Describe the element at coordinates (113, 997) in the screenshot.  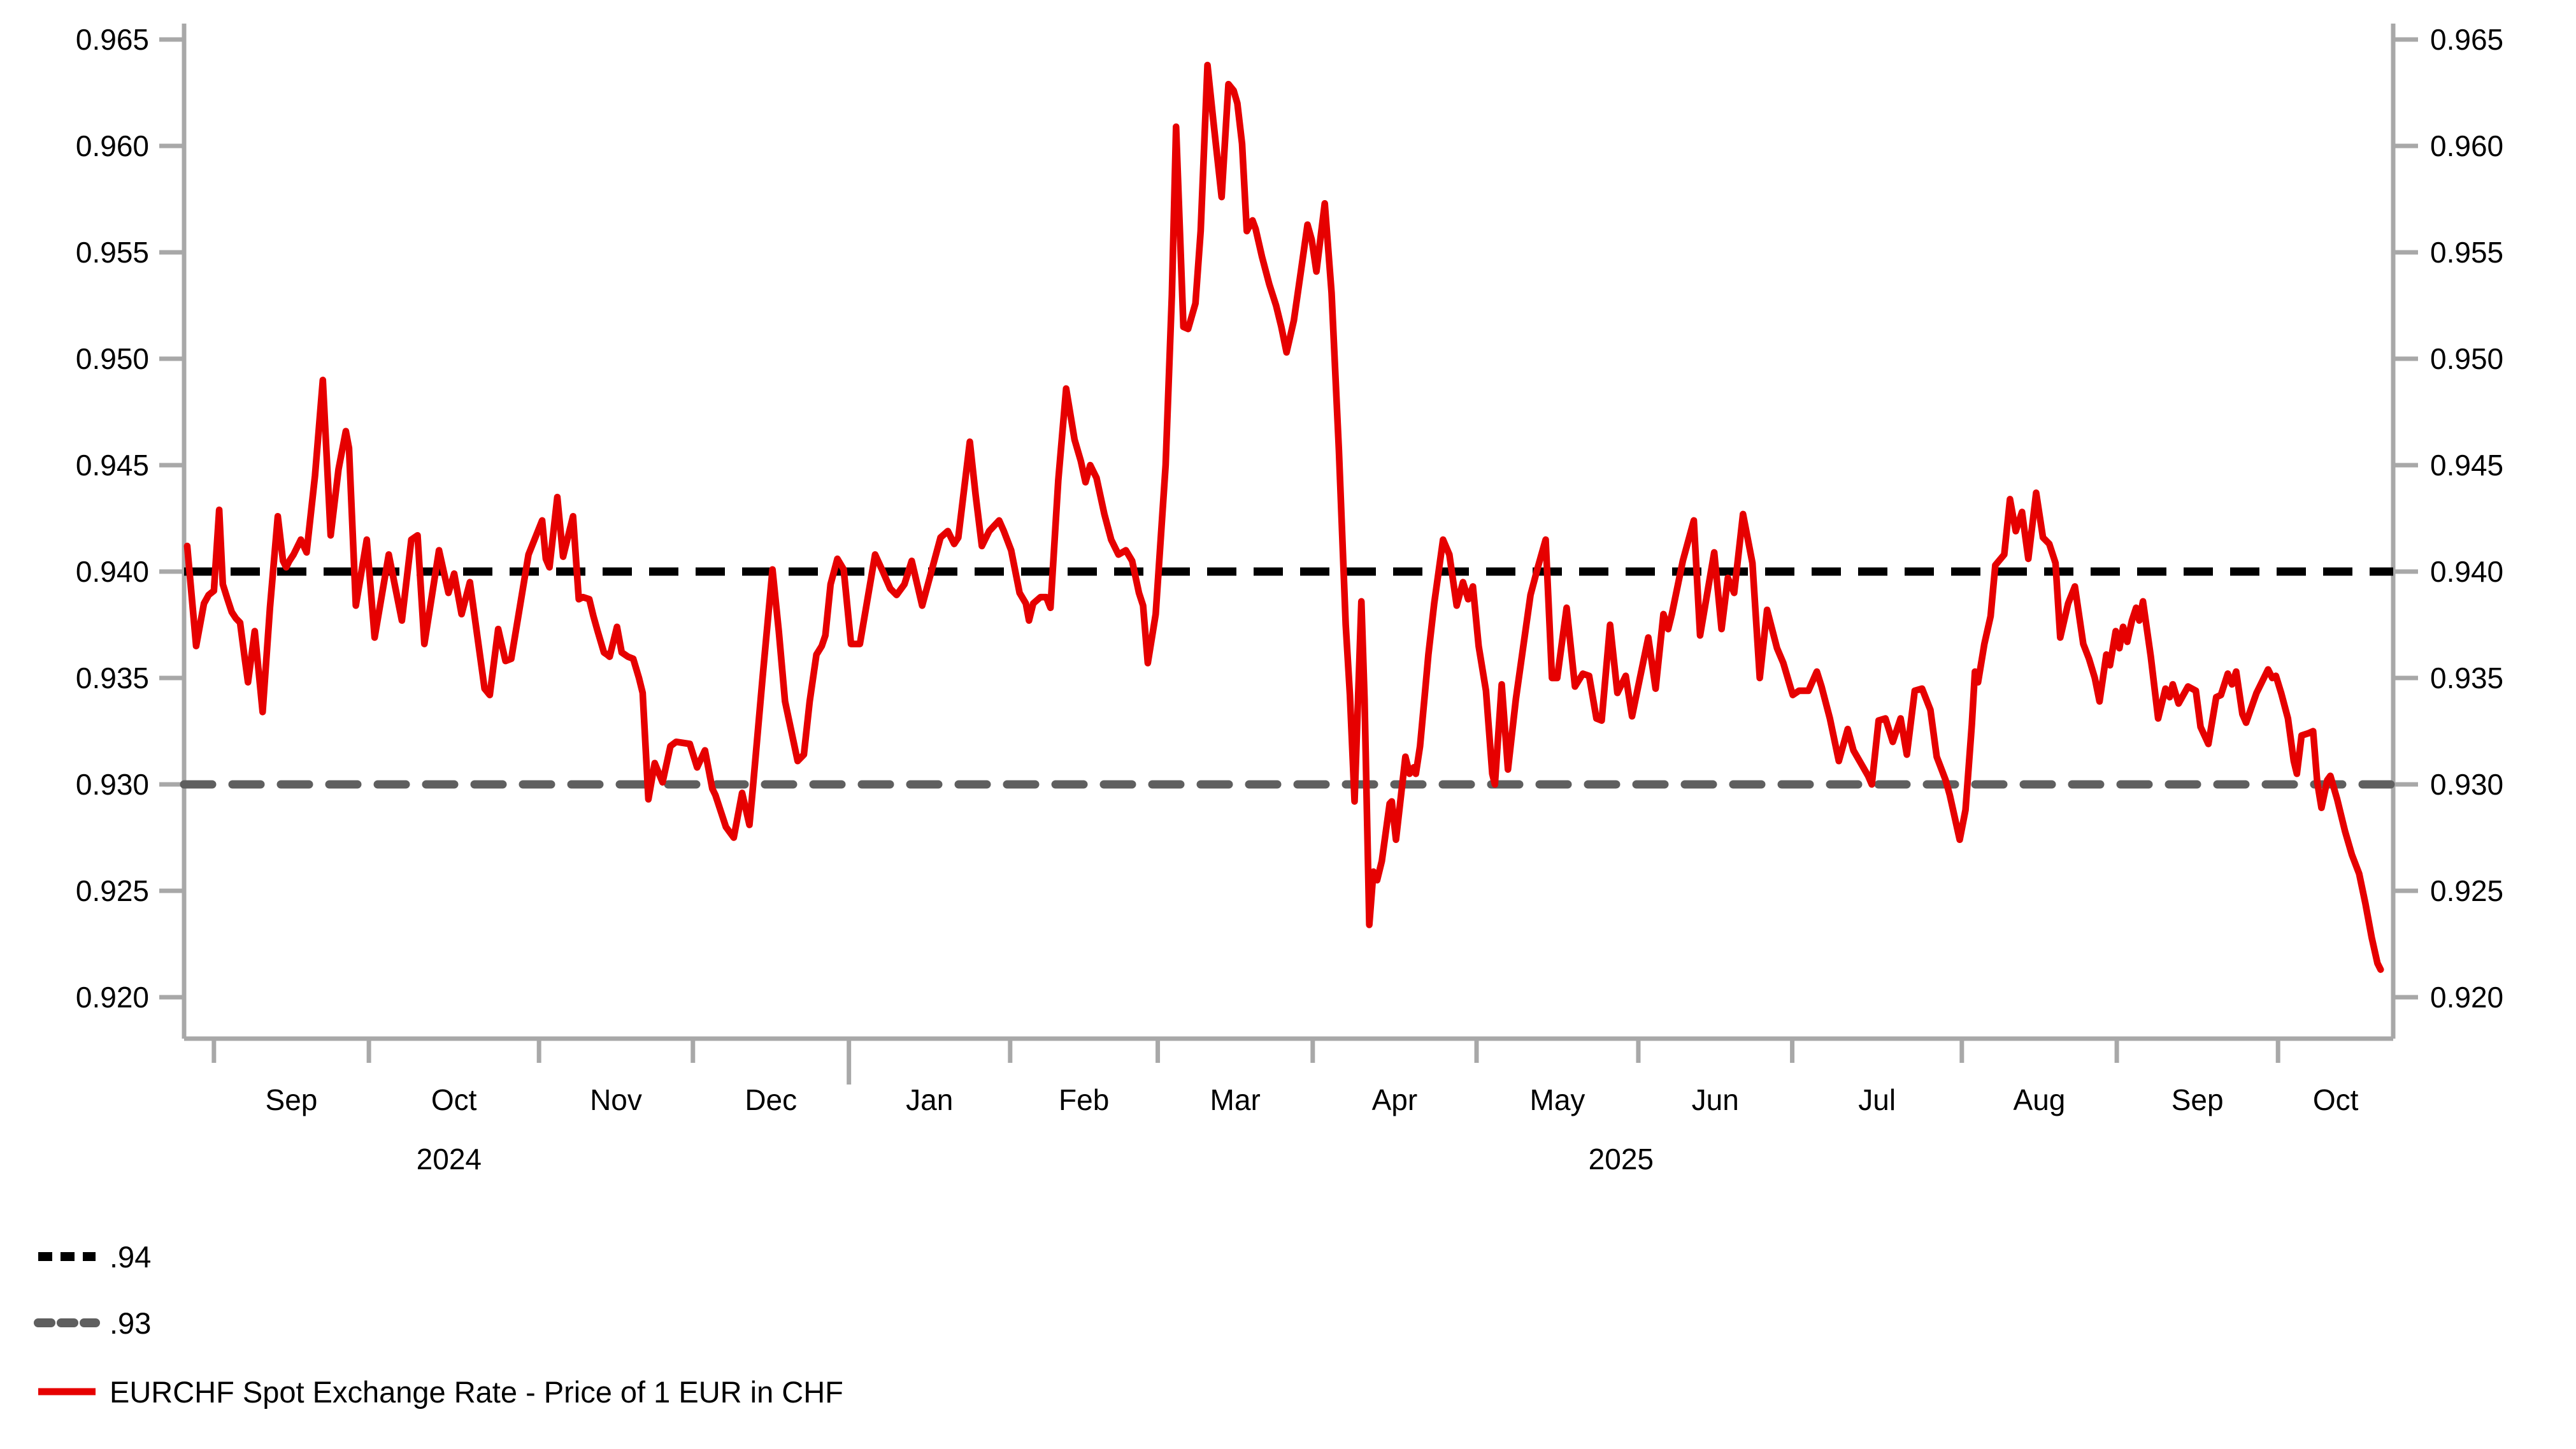
I see `y-tick-label-left: 0.920` at that location.